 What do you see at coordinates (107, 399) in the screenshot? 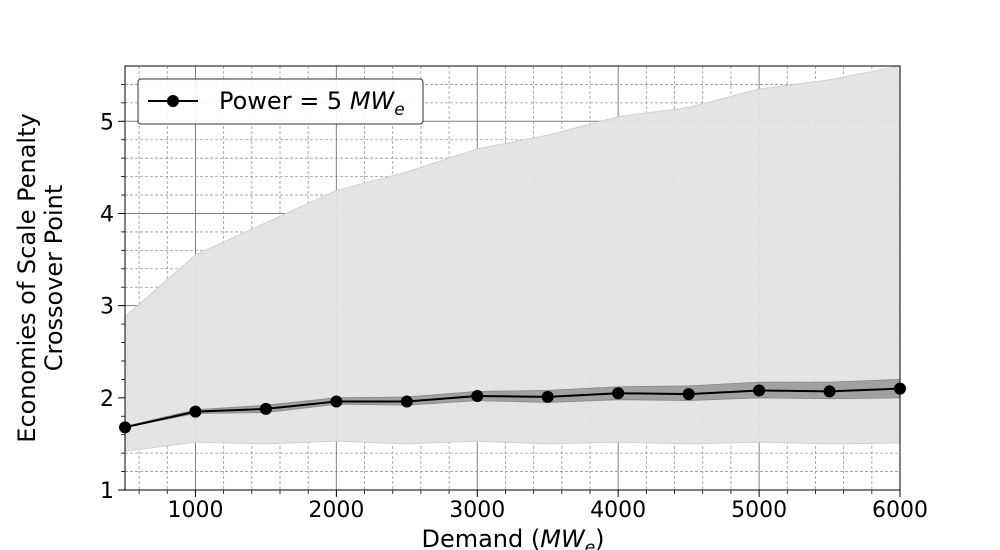
I see `y-tick-label: 2` at bounding box center [107, 399].